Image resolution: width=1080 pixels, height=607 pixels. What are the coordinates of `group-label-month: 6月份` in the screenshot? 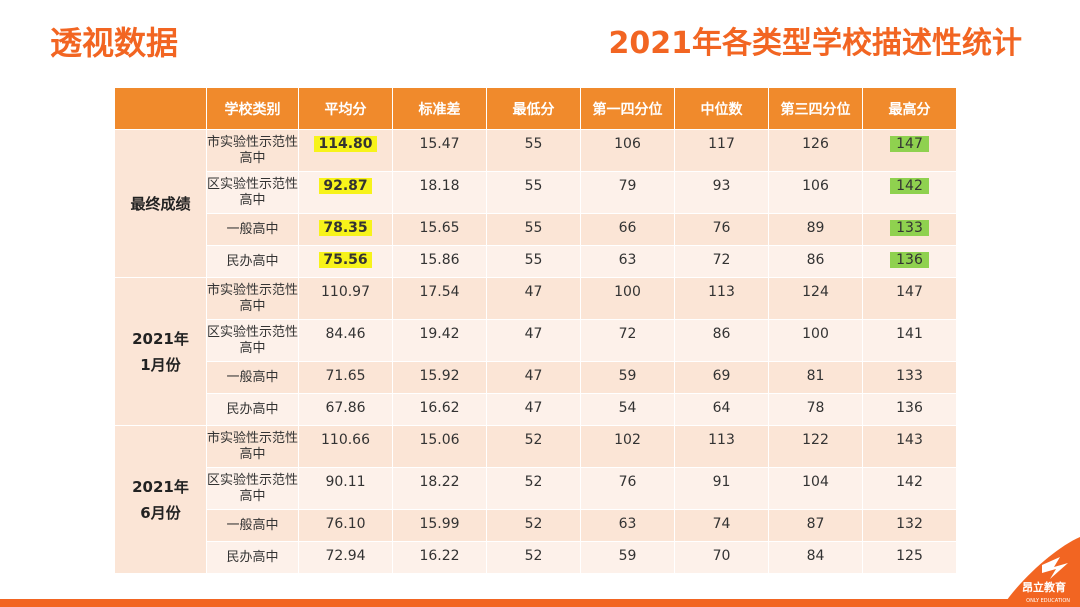 It's located at (160, 512).